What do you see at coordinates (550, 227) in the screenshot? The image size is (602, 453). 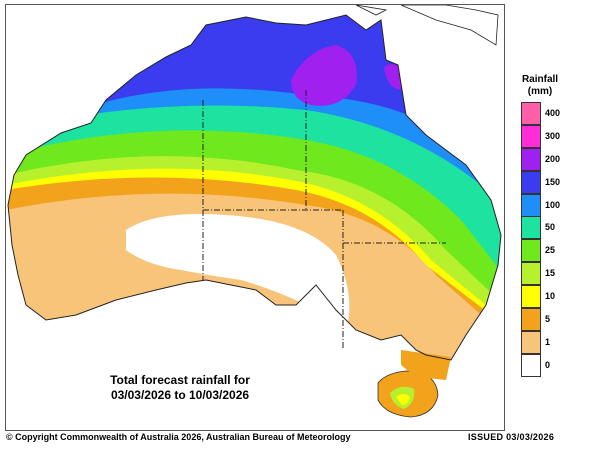 I see `legend-label: 50` at bounding box center [550, 227].